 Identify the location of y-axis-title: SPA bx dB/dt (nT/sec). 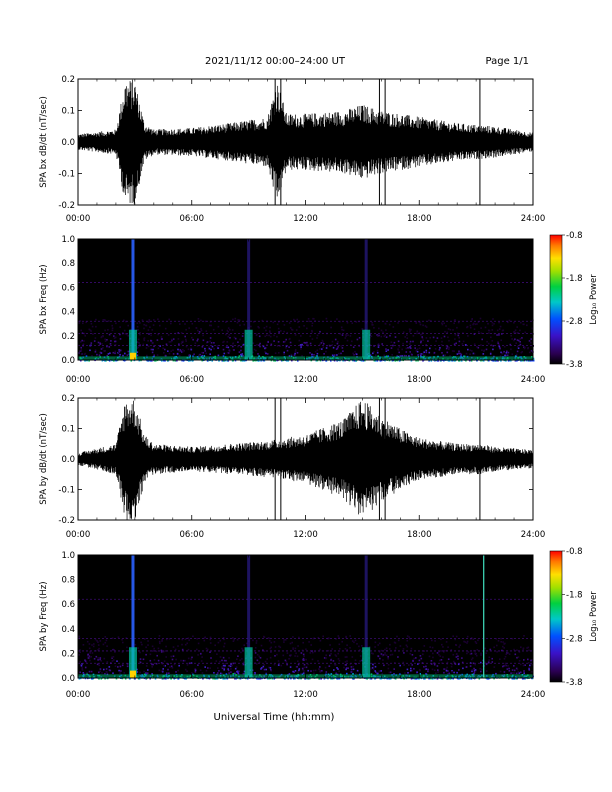
(44, 142).